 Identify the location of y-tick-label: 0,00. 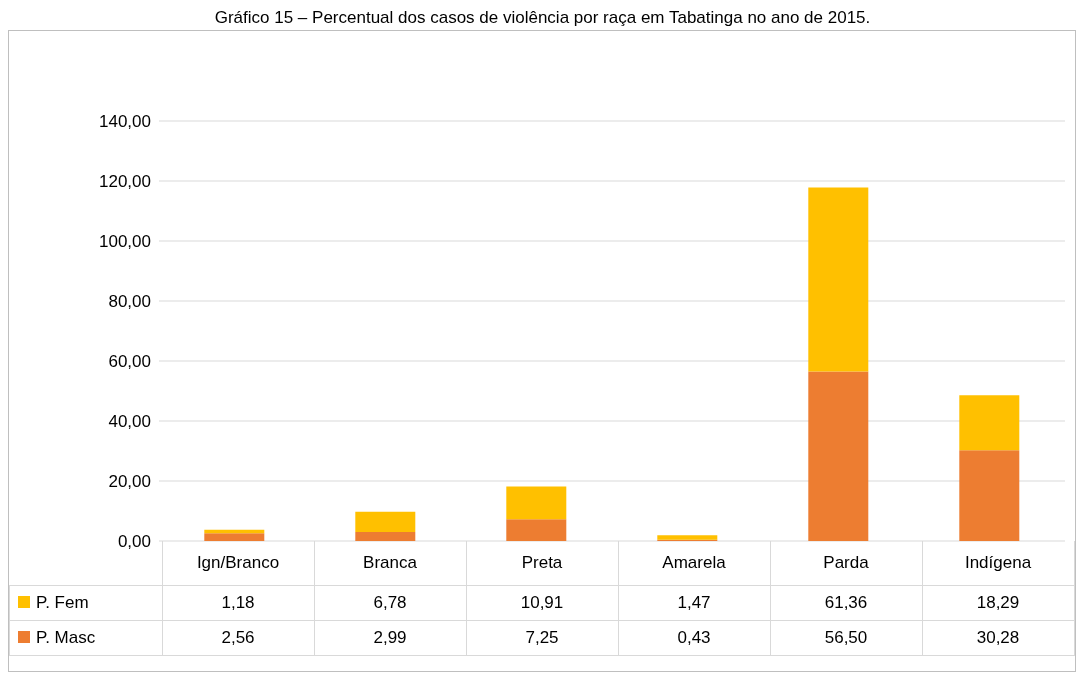
(134, 542).